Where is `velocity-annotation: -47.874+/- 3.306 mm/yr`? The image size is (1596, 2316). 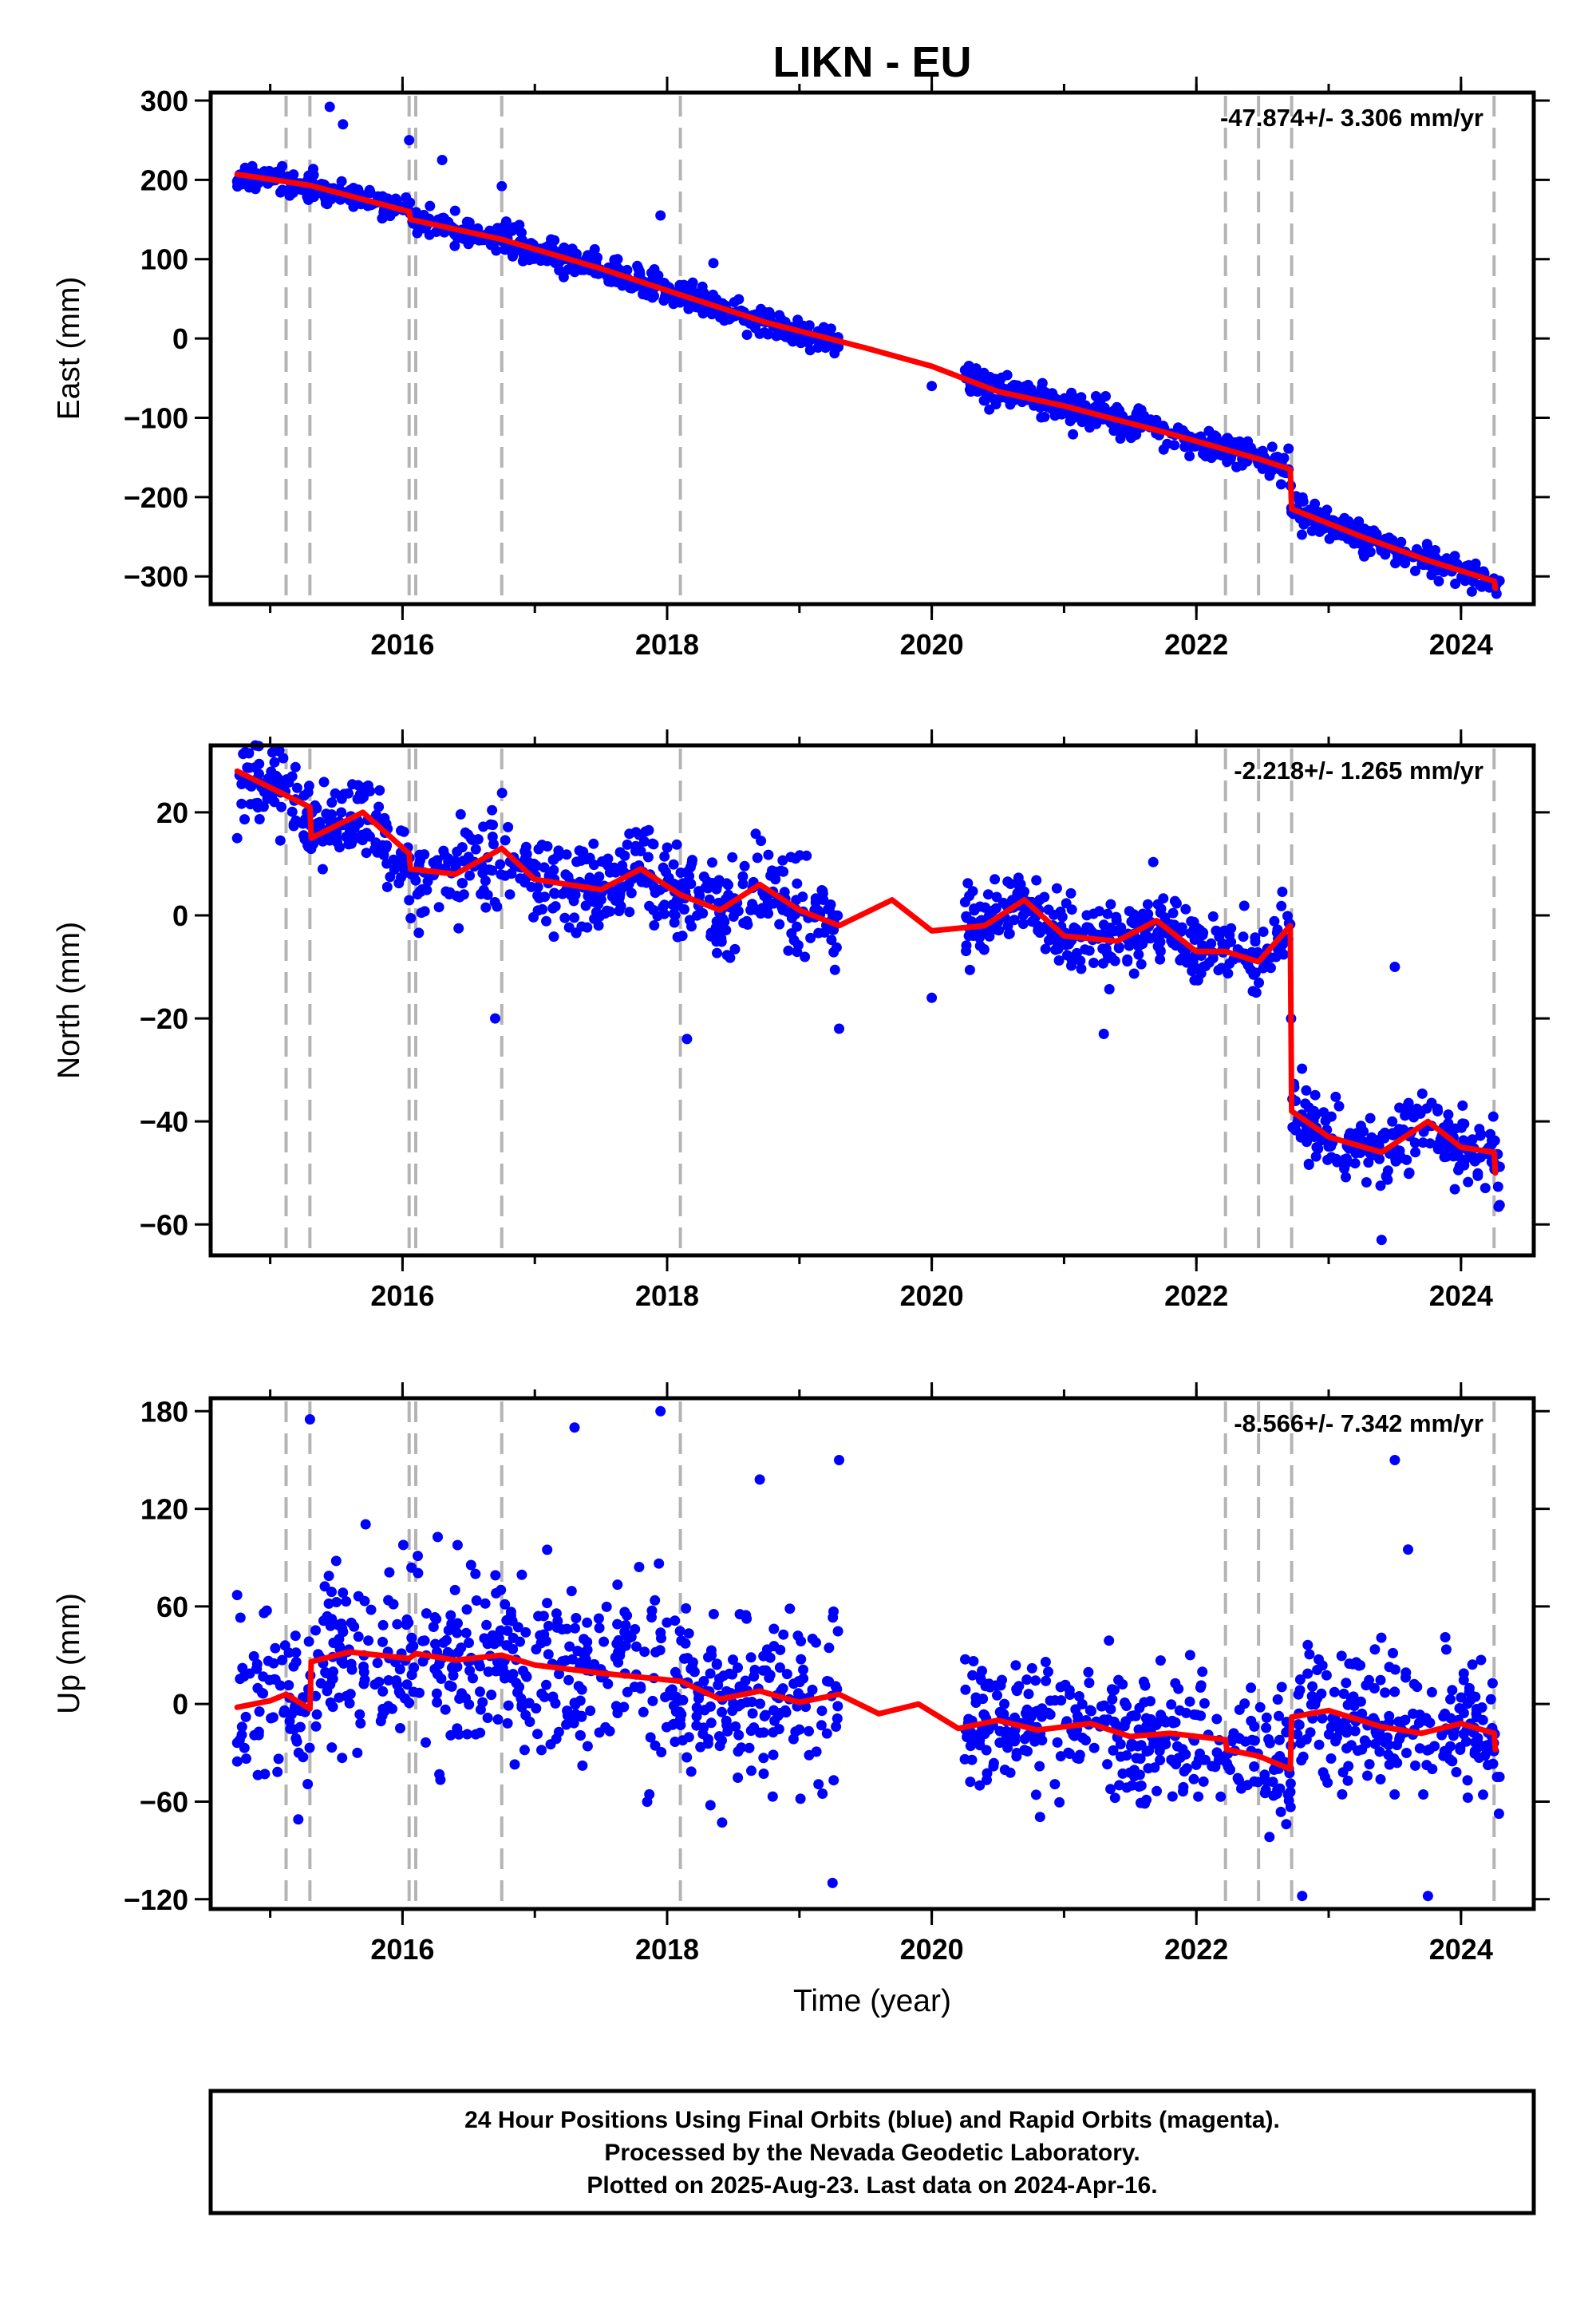
velocity-annotation: -47.874+/- 3.306 mm/yr is located at coordinates (1351, 118).